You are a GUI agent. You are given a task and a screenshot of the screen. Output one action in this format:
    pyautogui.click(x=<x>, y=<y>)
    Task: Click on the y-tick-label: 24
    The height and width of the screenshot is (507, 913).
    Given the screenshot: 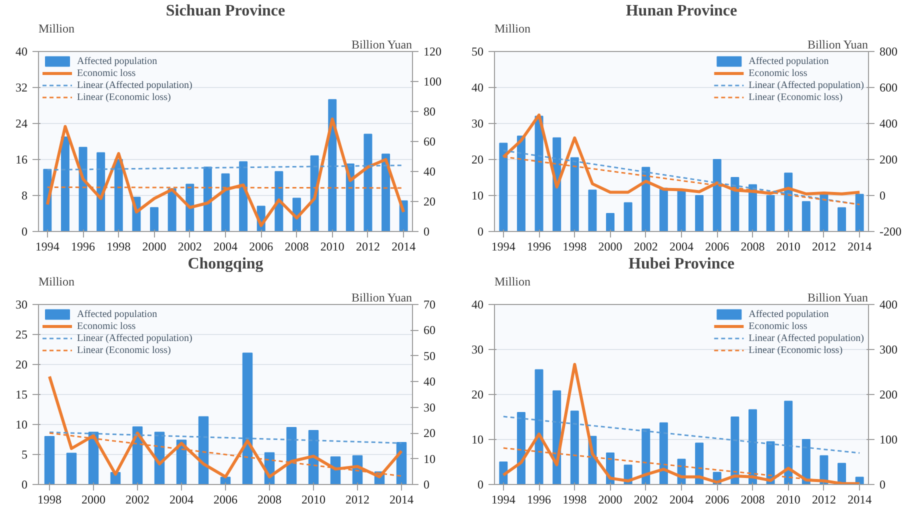 What is the action you would take?
    pyautogui.click(x=22, y=123)
    